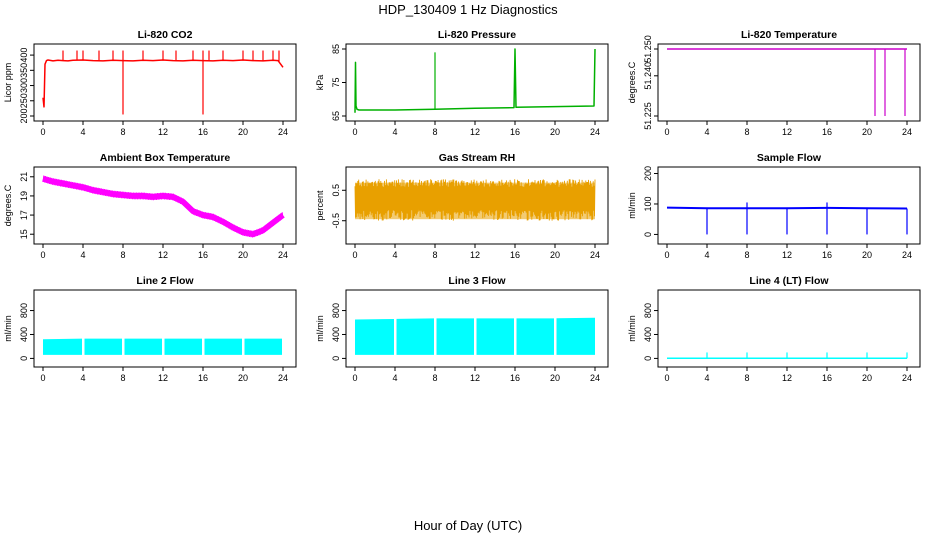  What do you see at coordinates (165, 281) in the screenshot?
I see `chart-title: Line 2 Flow` at bounding box center [165, 281].